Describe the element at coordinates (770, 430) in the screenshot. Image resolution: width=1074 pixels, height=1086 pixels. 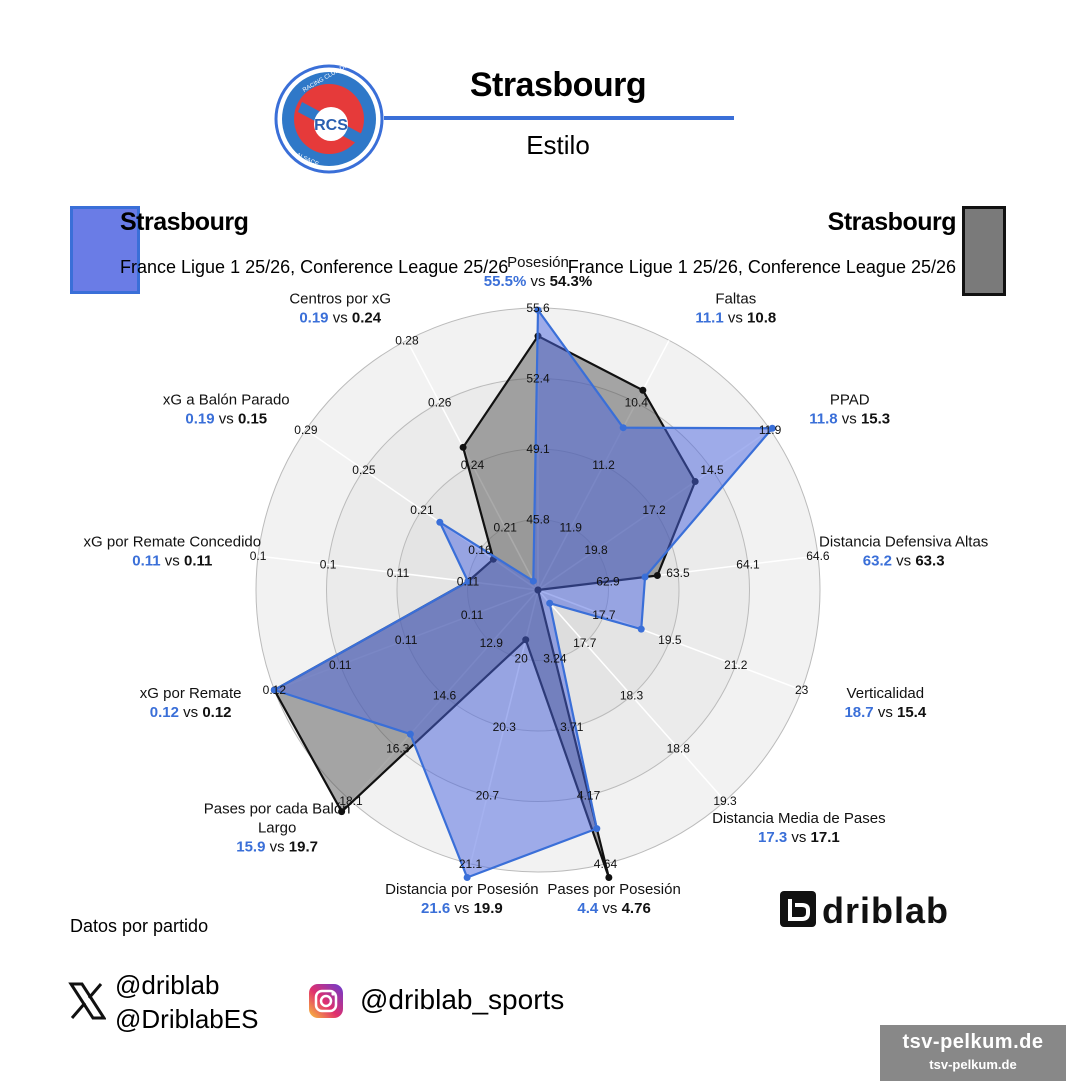
I see `radar-tick-label: 11.9` at that location.